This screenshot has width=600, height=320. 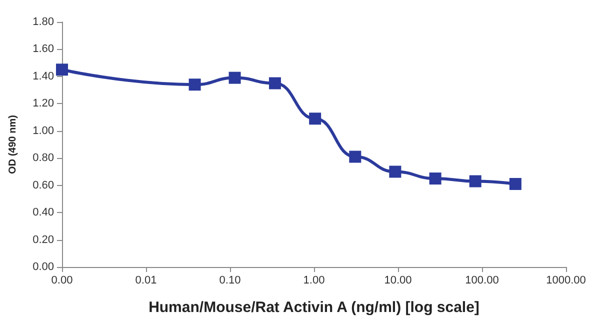 What do you see at coordinates (398, 280) in the screenshot?
I see `x-tick-label: 10.00` at bounding box center [398, 280].